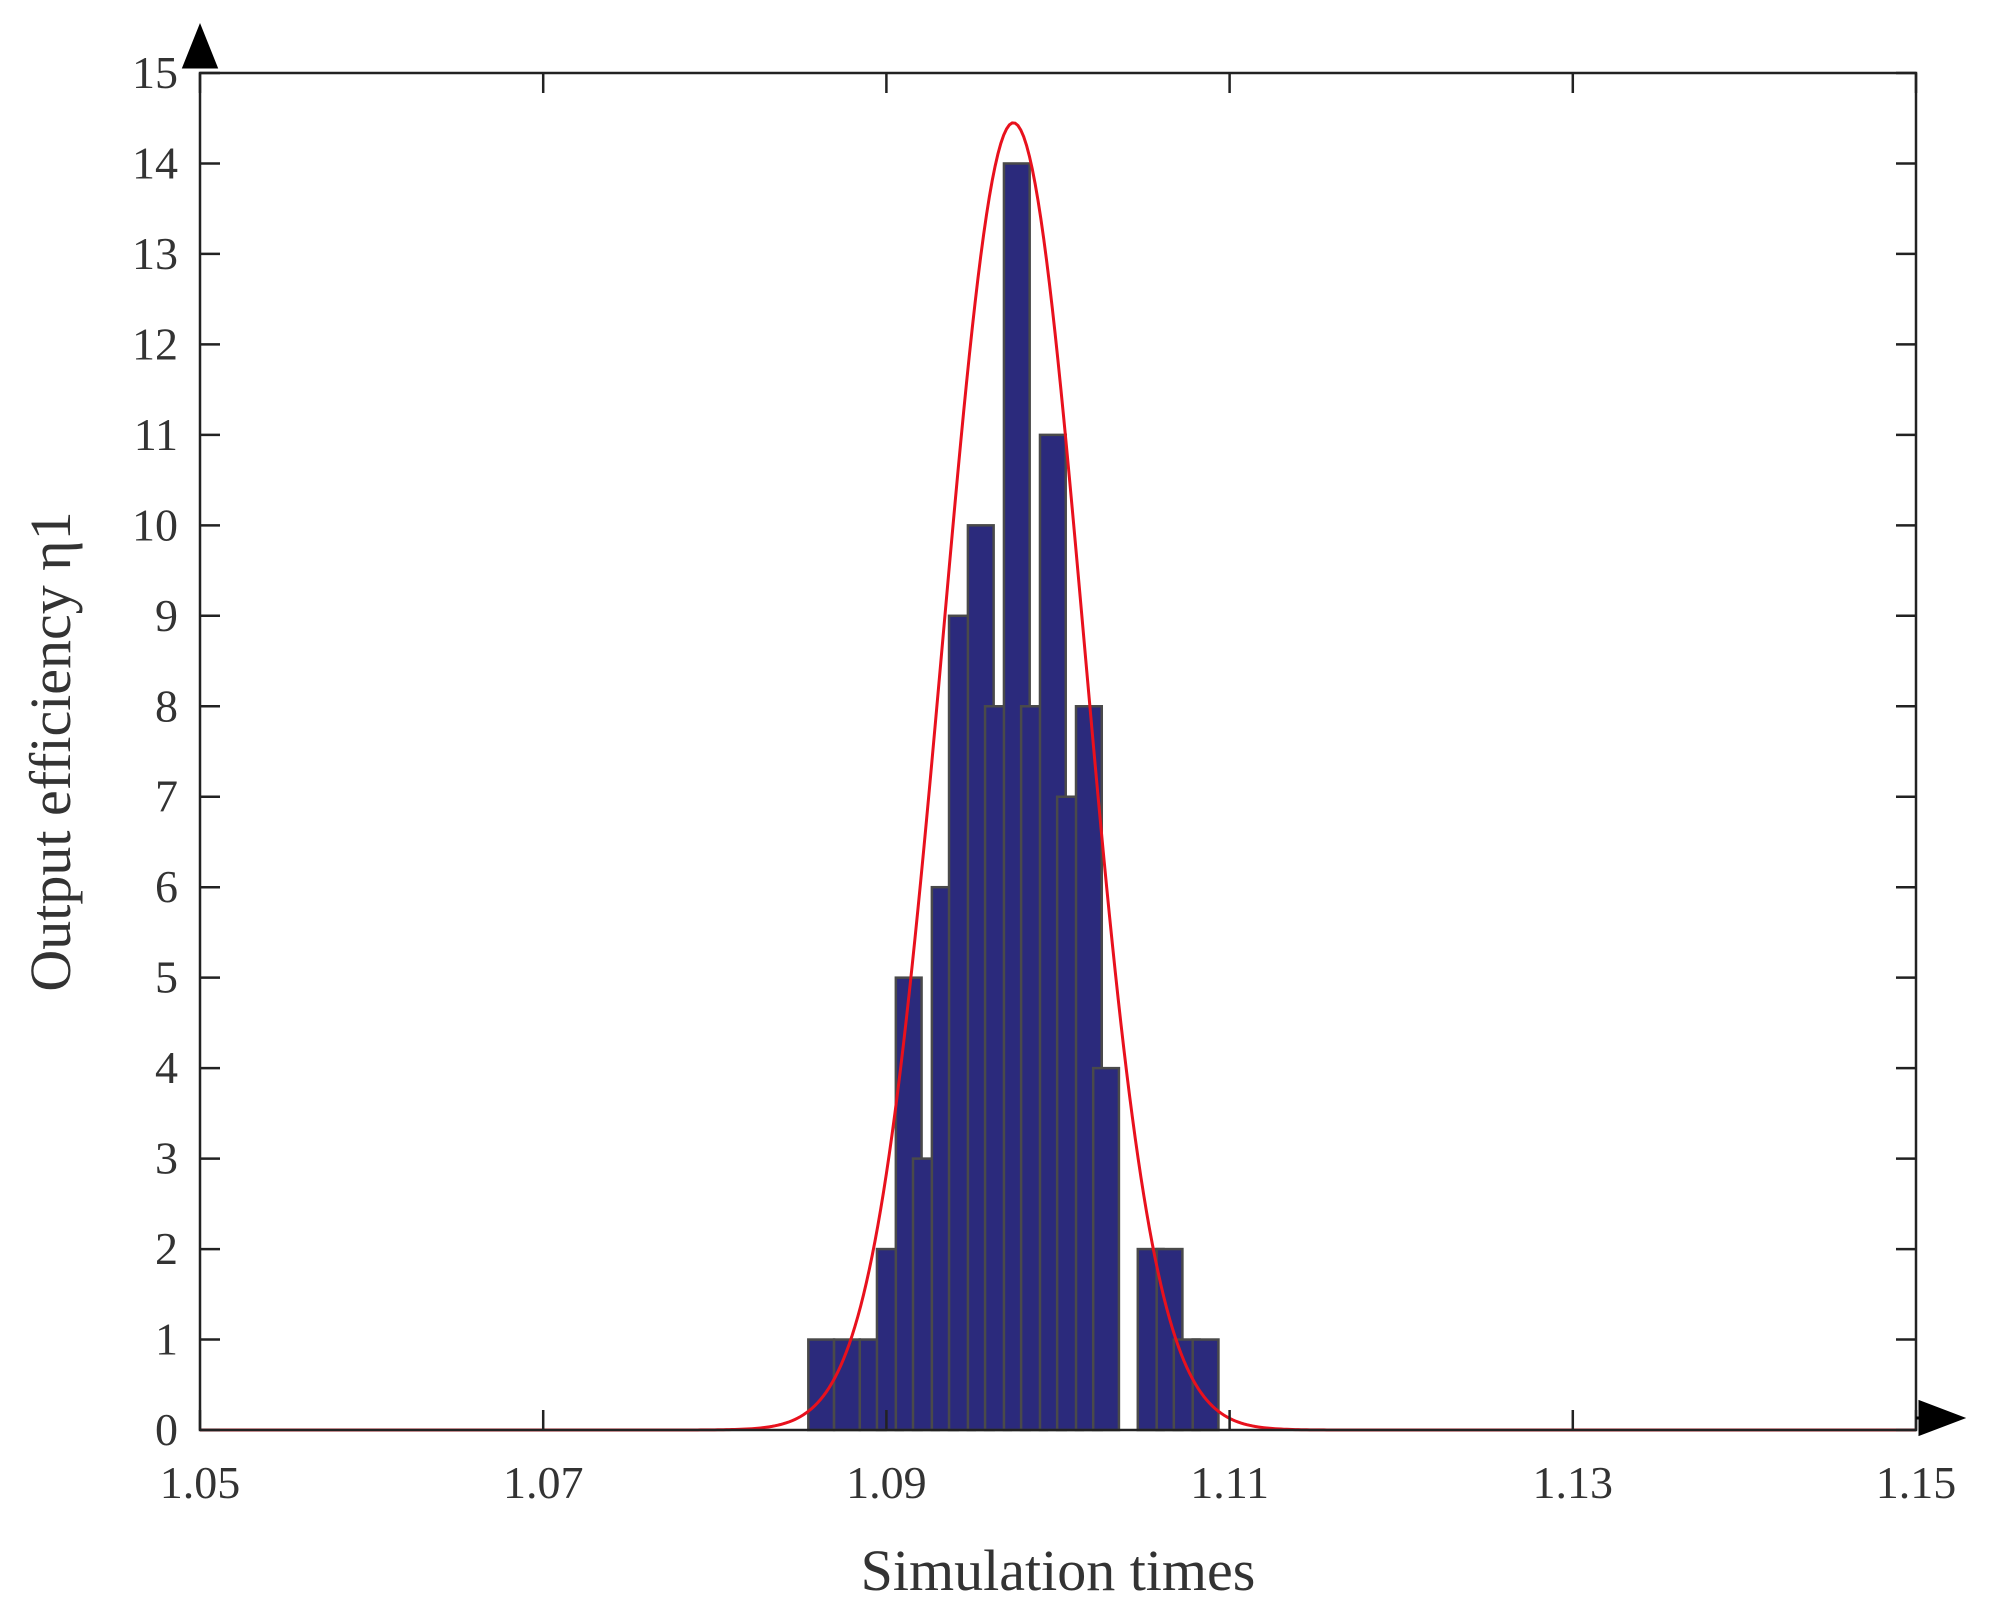 The image size is (2012, 1619). I want to click on y-tick-label-15: 15, so click(155, 72).